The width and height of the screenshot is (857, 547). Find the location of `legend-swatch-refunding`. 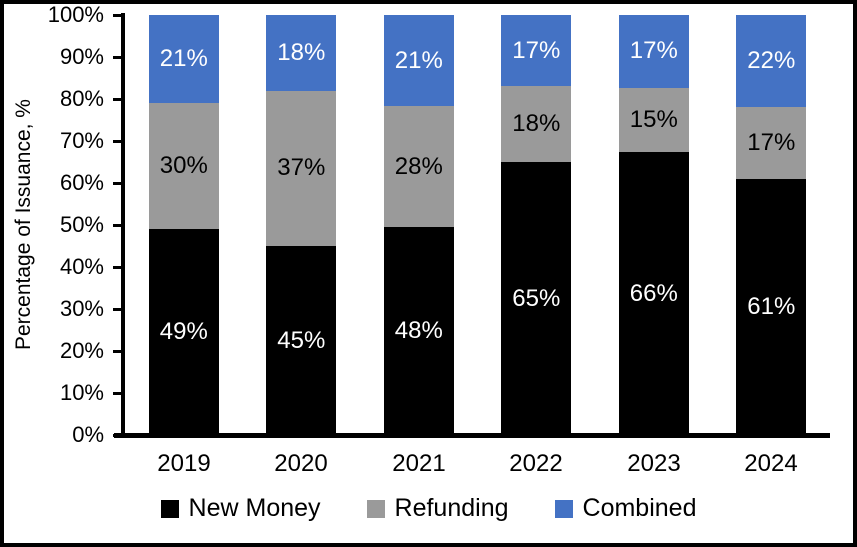

legend-swatch-refunding is located at coordinates (375, 508).